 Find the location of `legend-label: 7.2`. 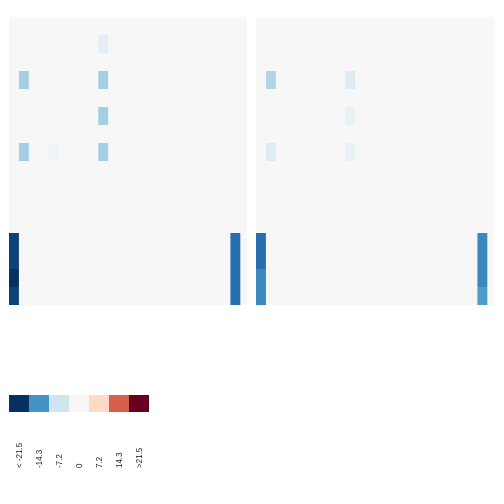

legend-label: 7.2 is located at coordinates (99, 462).